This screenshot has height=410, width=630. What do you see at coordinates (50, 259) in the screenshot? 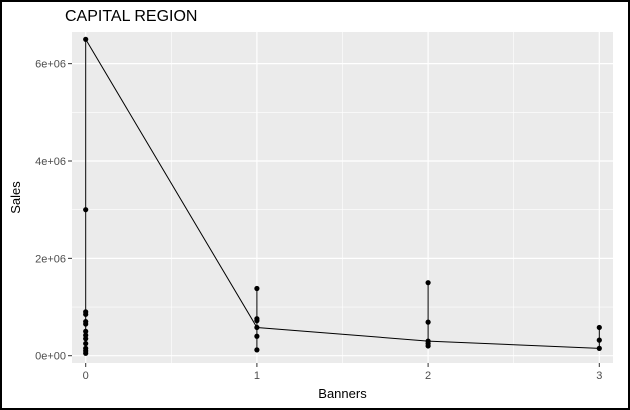
I see `y-tick-label: 2e+06` at bounding box center [50, 259].